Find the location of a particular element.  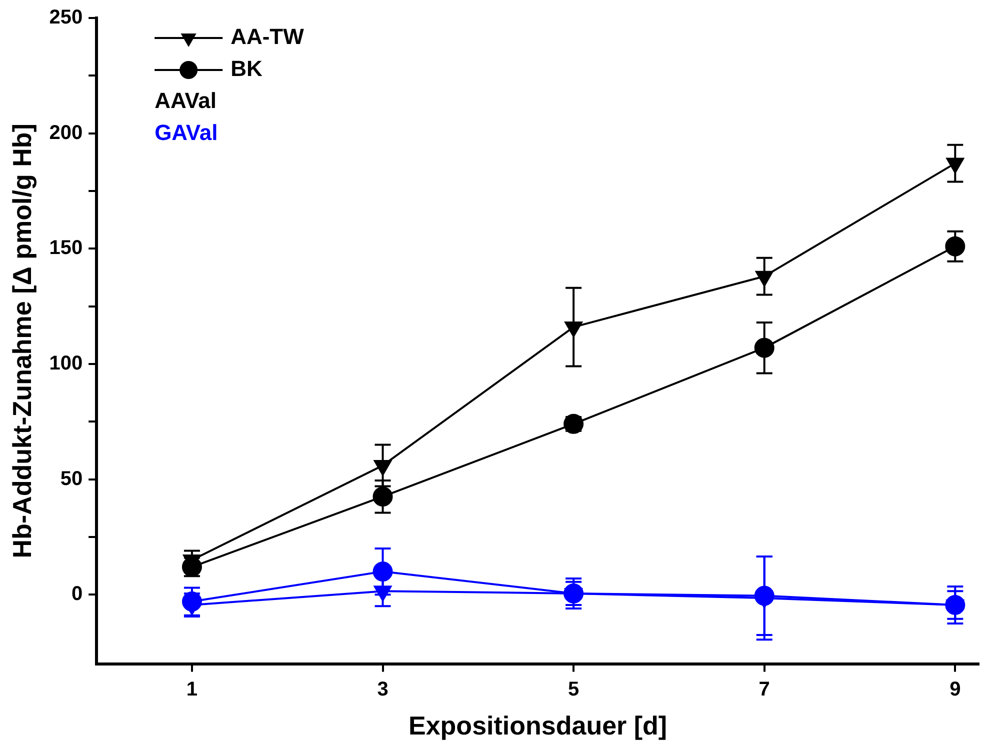

x-tick-label: 5 is located at coordinates (574, 689).